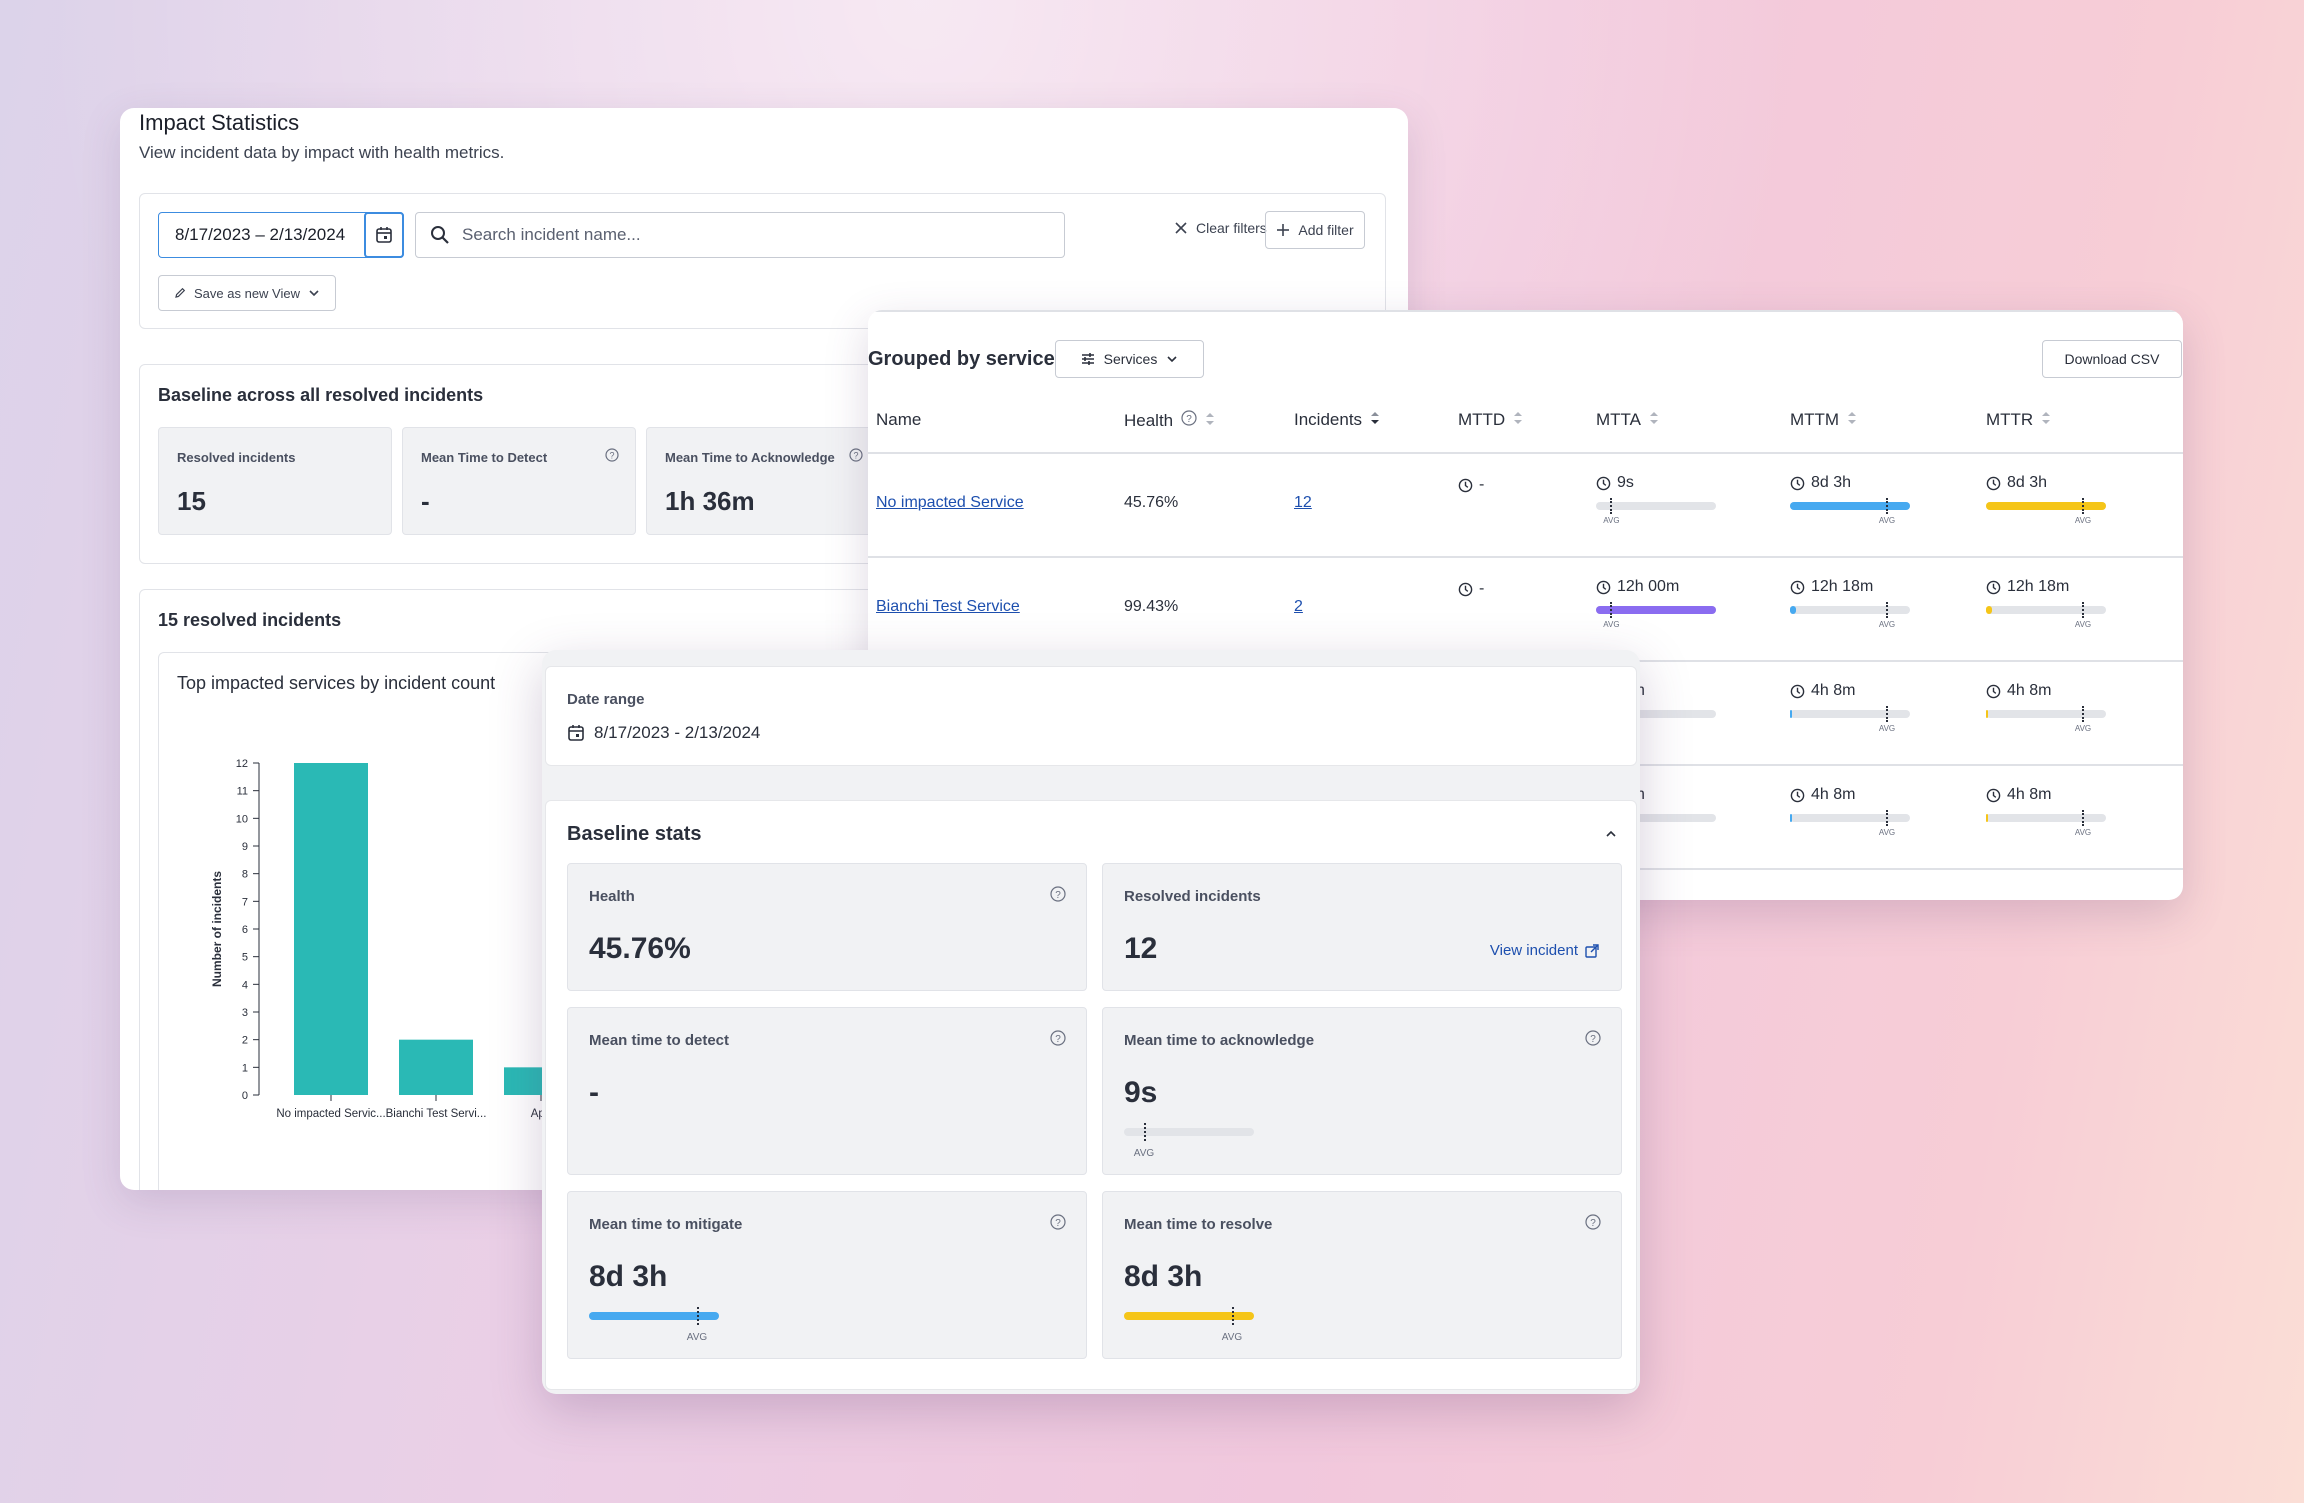  I want to click on column-header-label: Health, so click(1149, 420).